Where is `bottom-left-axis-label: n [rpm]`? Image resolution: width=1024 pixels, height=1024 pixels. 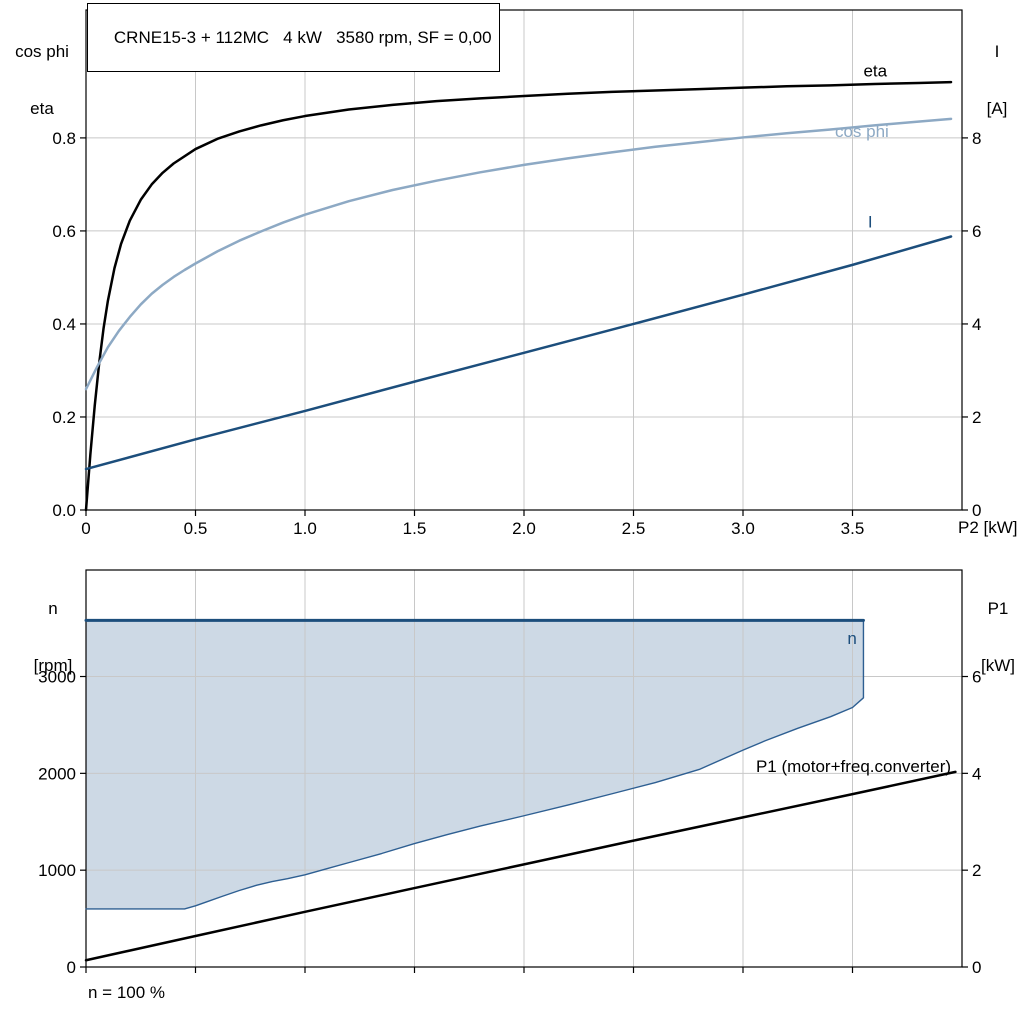
bottom-left-axis-label: n [rpm] is located at coordinates (53, 637).